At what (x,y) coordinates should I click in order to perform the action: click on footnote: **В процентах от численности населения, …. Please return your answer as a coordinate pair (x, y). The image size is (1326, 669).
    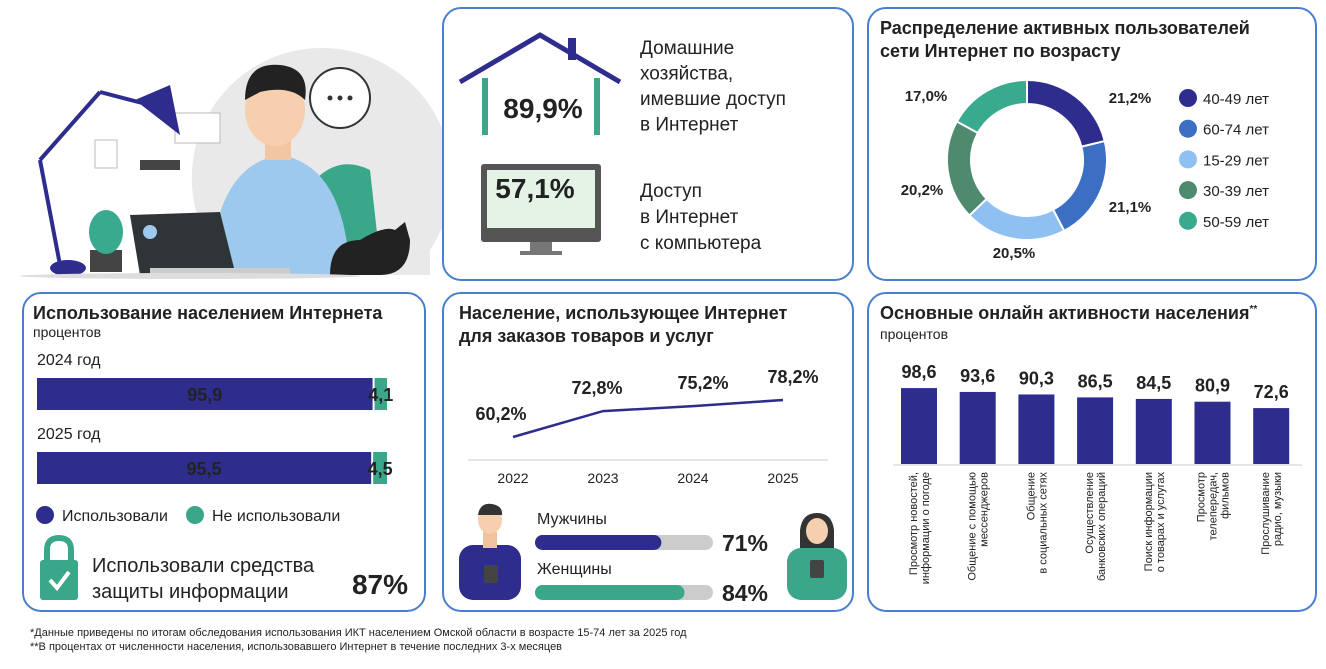
    Looking at the image, I should click on (296, 647).